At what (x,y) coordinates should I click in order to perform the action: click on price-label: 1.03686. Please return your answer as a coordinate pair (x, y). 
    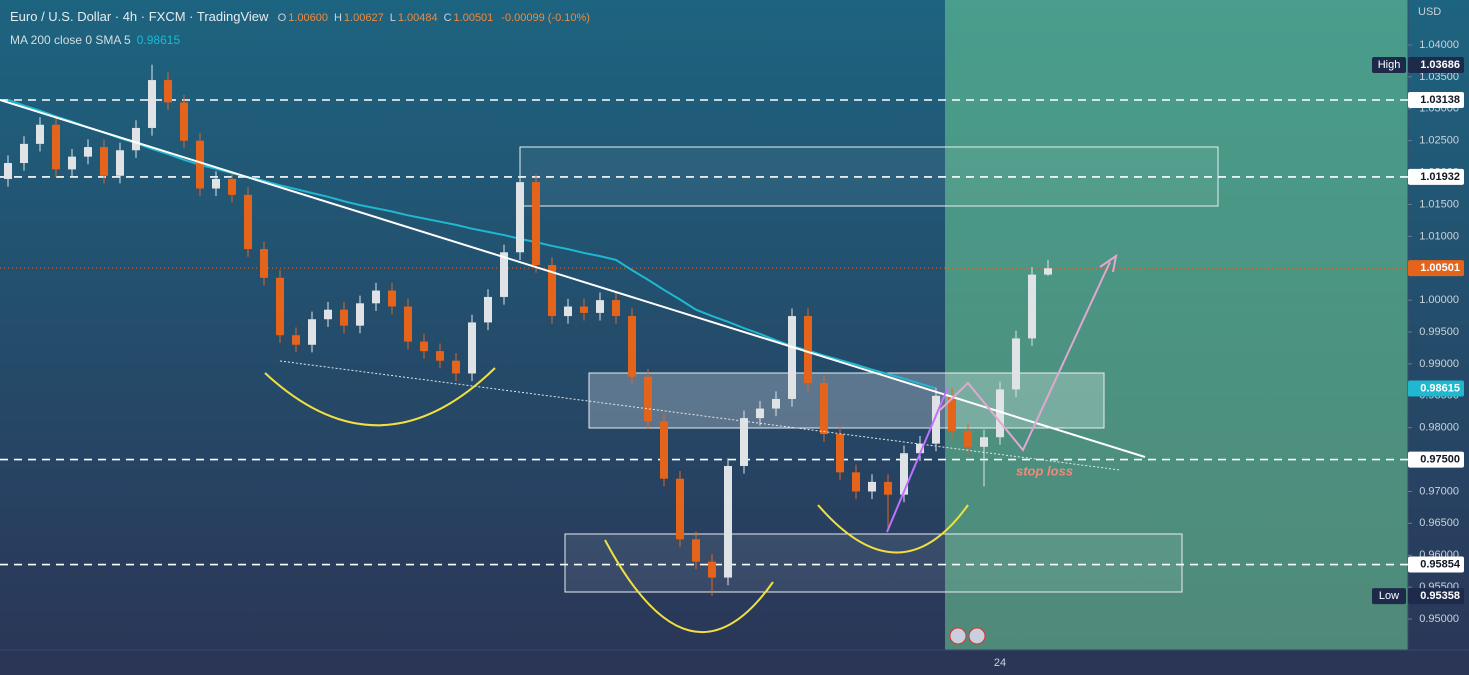
    Looking at the image, I should click on (1440, 65).